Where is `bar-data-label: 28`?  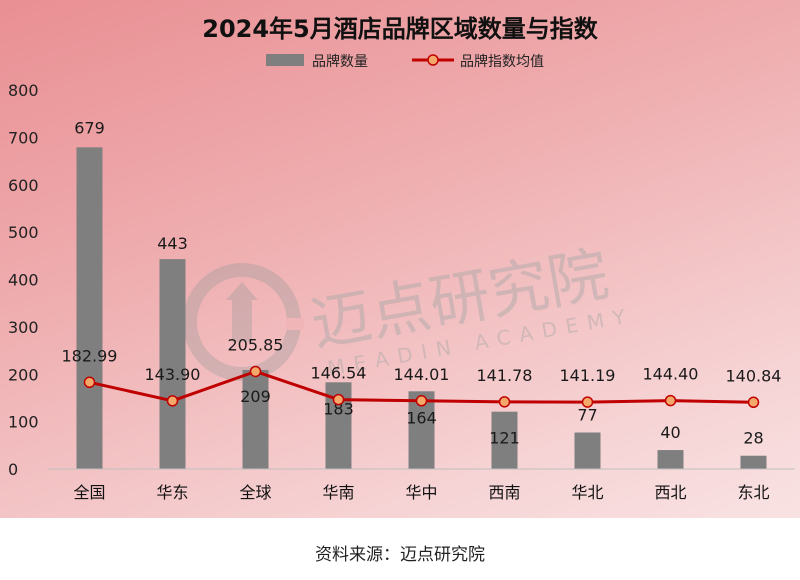 bar-data-label: 28 is located at coordinates (753, 438).